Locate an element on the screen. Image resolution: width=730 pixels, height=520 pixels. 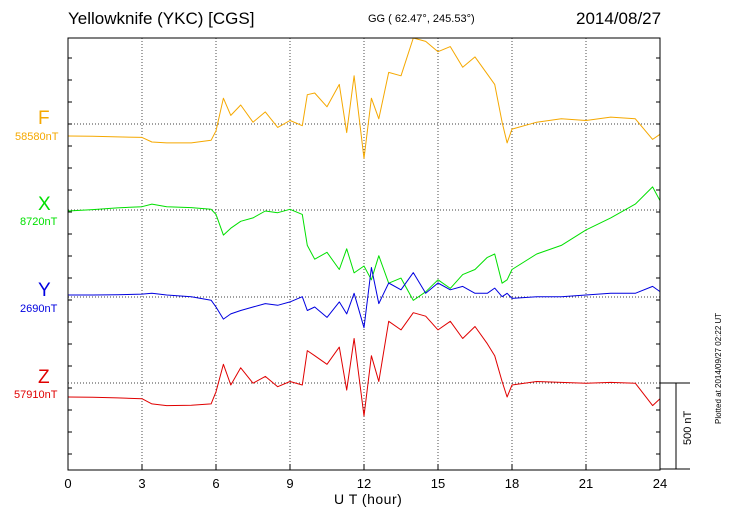
component-label-y: Y is located at coordinates (44, 290).